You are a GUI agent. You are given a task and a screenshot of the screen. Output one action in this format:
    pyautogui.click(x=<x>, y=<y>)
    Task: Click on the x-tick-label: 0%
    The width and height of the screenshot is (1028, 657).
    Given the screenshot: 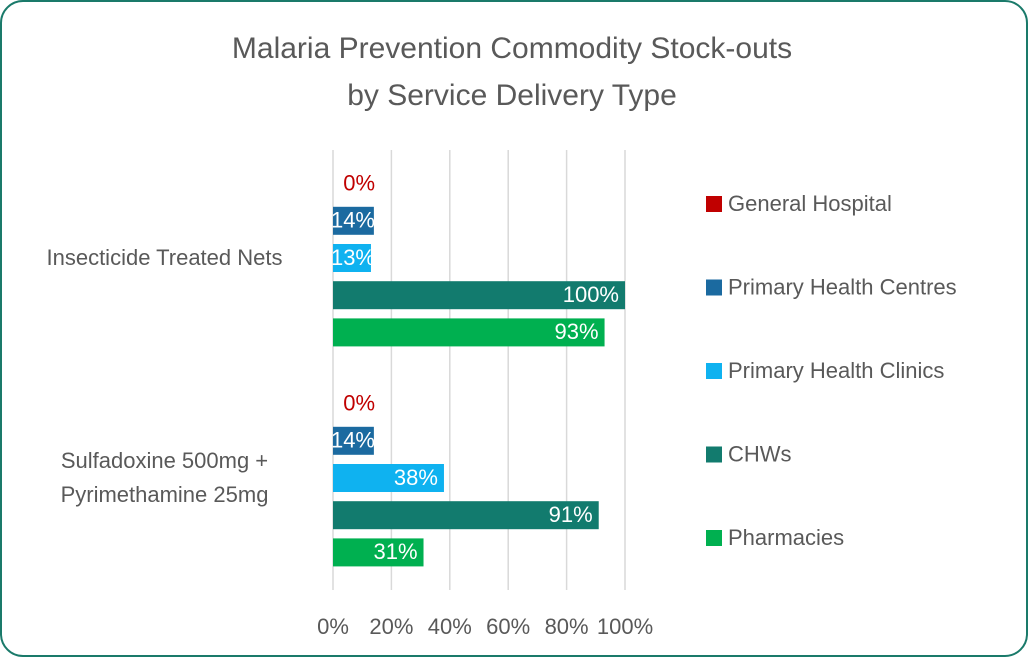 What is the action you would take?
    pyautogui.click(x=333, y=626)
    